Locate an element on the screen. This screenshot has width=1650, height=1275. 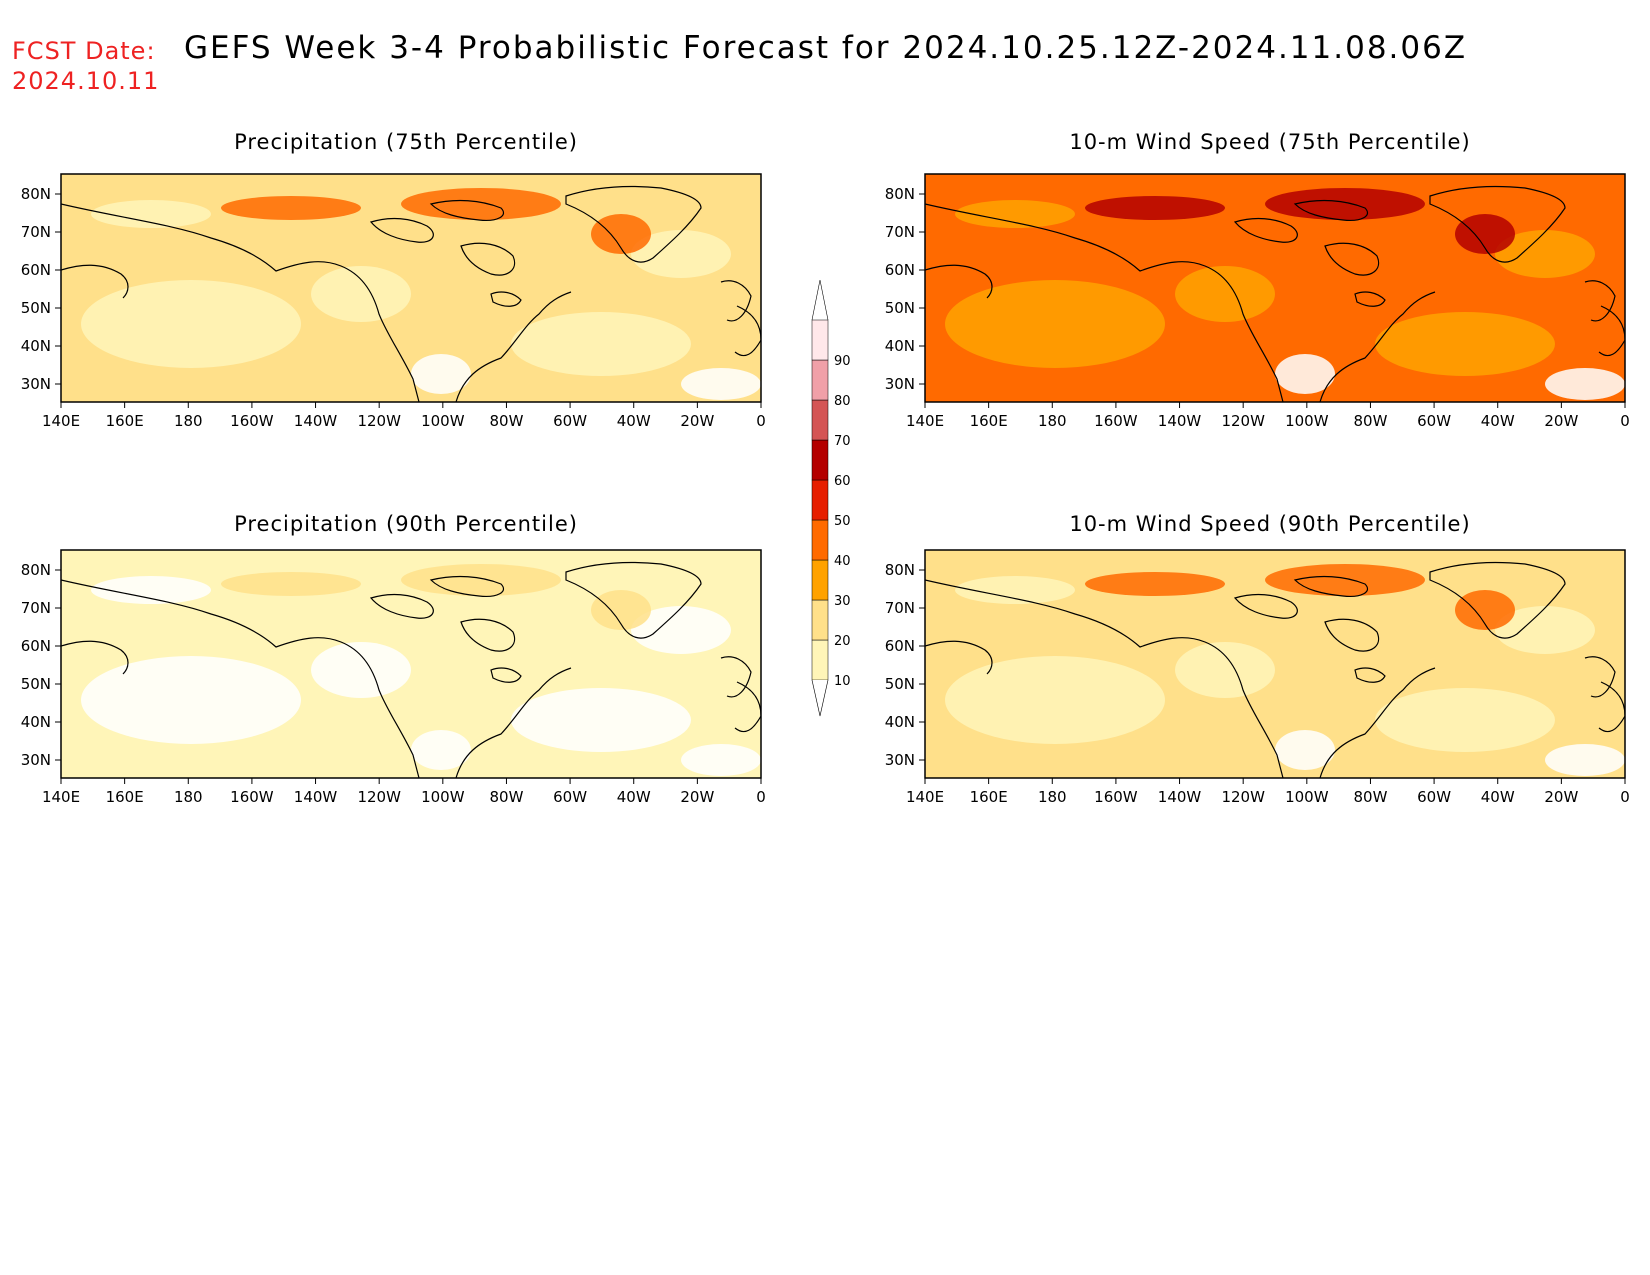
lat-label: 50N is located at coordinates (900, 684).